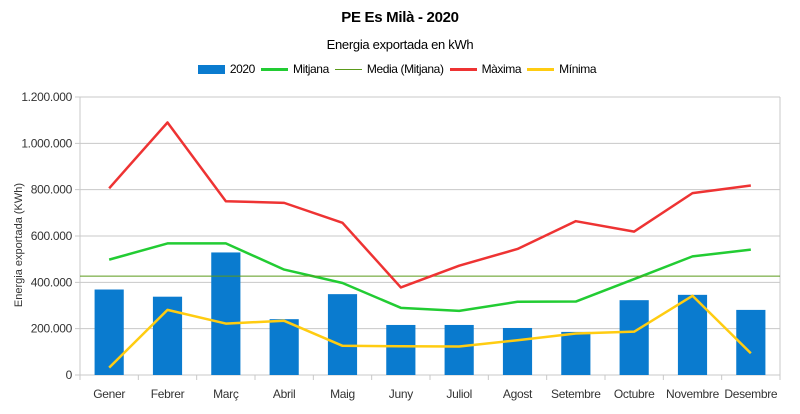 The height and width of the screenshot is (414, 800). Describe the element at coordinates (501, 69) in the screenshot. I see `legend-label-maxima: Màxima` at that location.